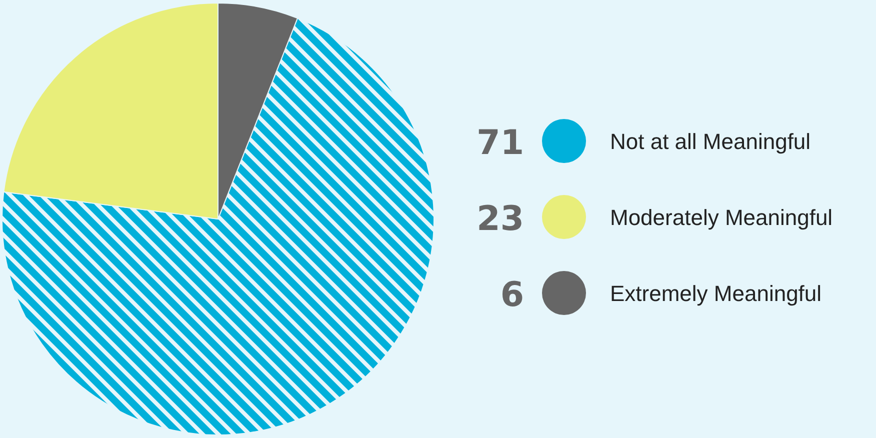 This screenshot has width=876, height=438. What do you see at coordinates (512, 295) in the screenshot?
I see `data-label: 6` at bounding box center [512, 295].